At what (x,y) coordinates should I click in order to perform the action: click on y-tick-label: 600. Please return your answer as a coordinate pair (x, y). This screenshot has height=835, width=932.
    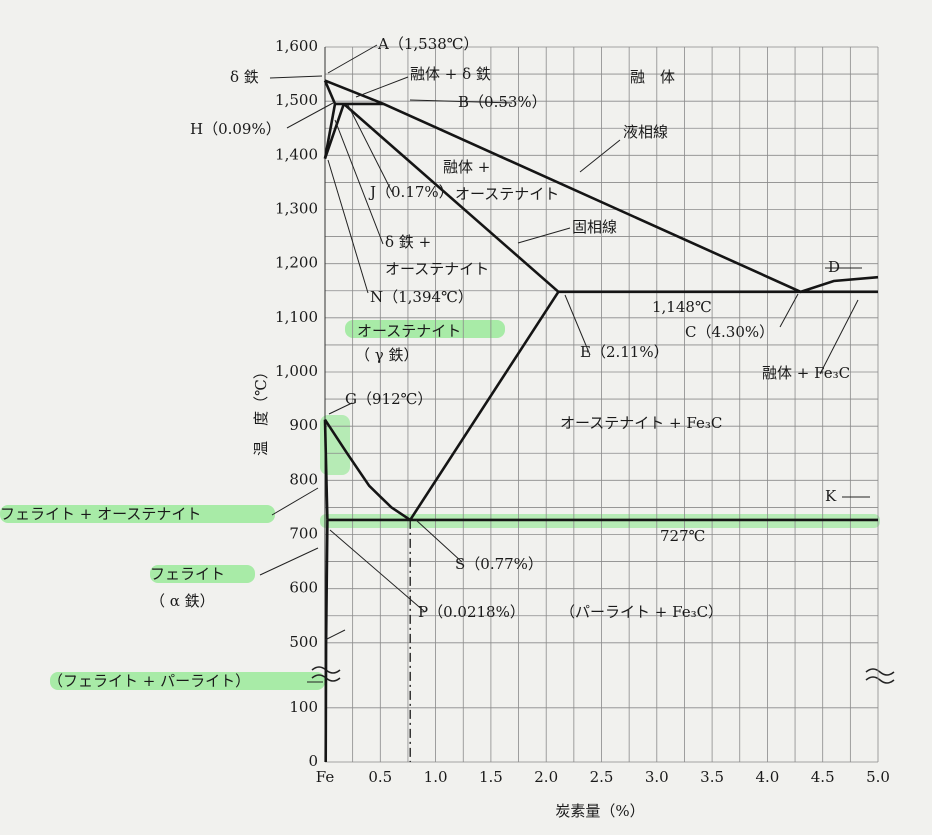
    Looking at the image, I should click on (303, 588).